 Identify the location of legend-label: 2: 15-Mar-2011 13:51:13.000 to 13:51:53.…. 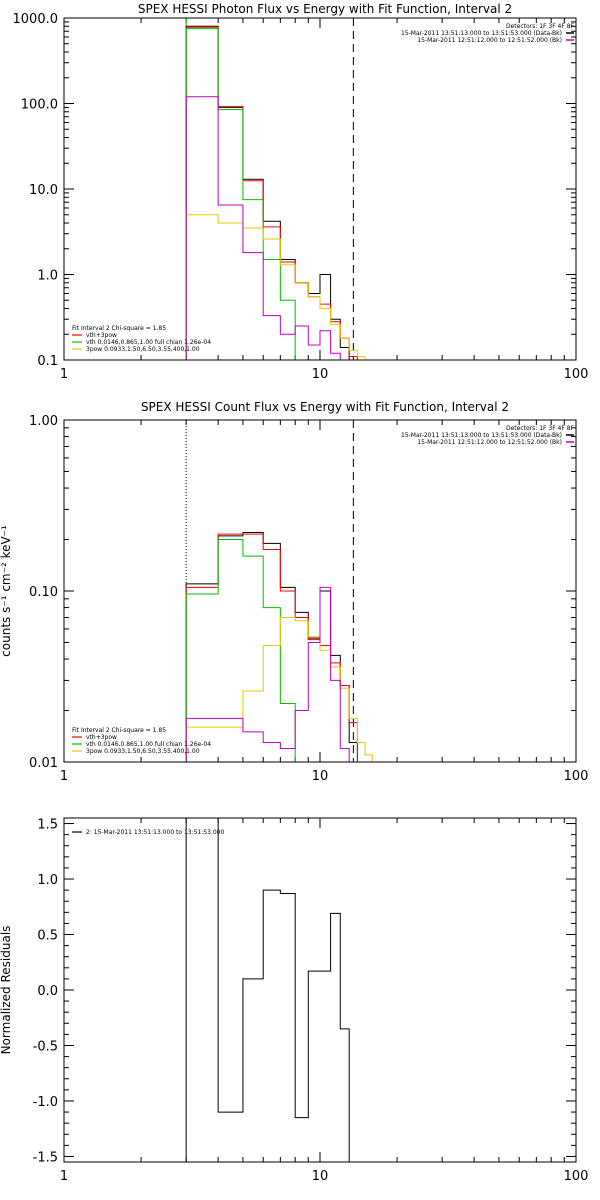
(155, 832).